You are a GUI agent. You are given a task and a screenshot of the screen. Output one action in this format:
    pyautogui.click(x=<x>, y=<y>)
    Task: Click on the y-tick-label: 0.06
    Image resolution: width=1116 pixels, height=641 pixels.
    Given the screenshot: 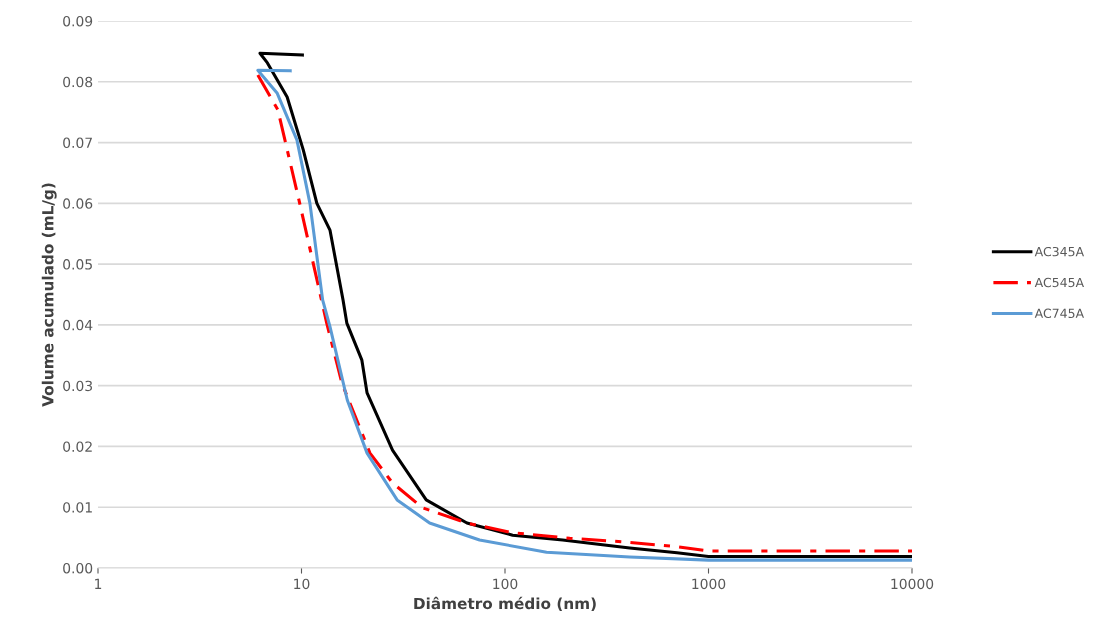 What is the action you would take?
    pyautogui.click(x=78, y=203)
    